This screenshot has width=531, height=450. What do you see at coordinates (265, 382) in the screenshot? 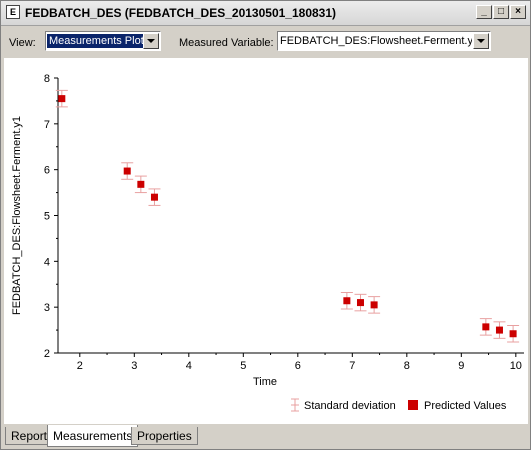
I see `x-axis-label: Time` at bounding box center [265, 382].